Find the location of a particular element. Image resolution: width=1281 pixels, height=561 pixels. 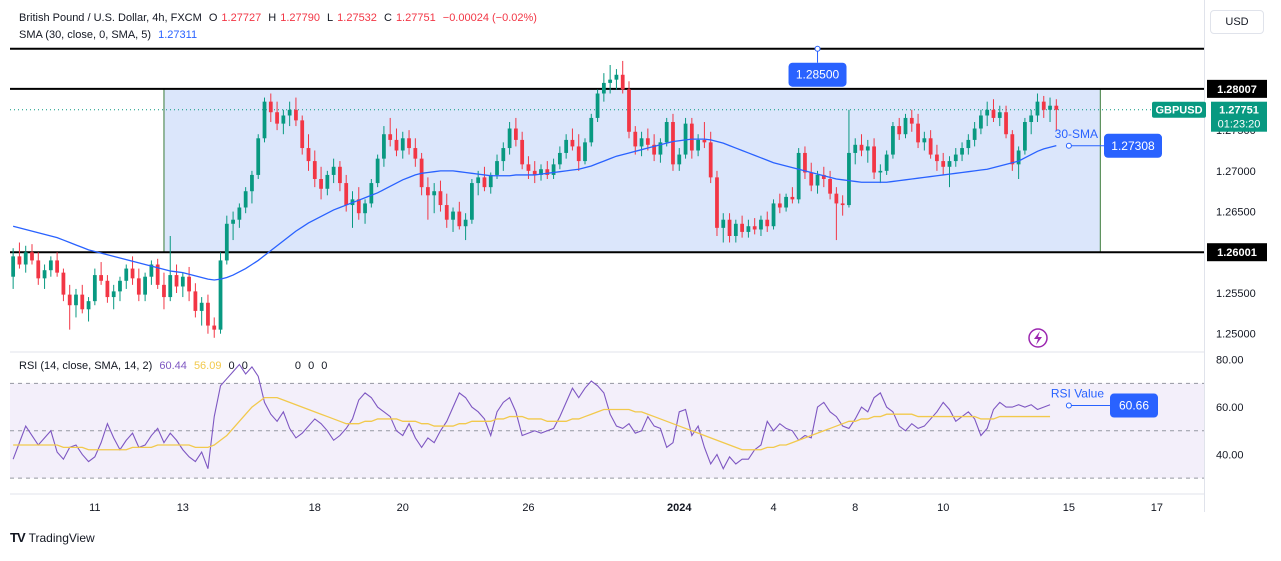

x-tick-label: 17 is located at coordinates (1157, 508).